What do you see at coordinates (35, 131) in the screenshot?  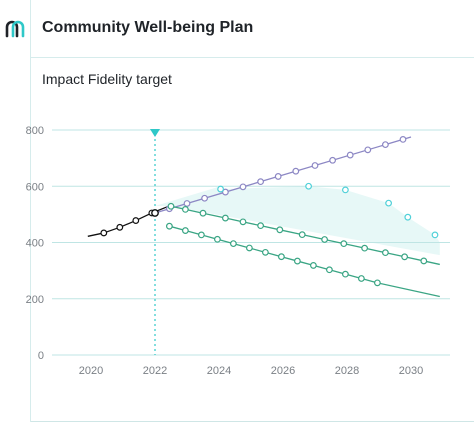 I see `y-tick-label: 800` at bounding box center [35, 131].